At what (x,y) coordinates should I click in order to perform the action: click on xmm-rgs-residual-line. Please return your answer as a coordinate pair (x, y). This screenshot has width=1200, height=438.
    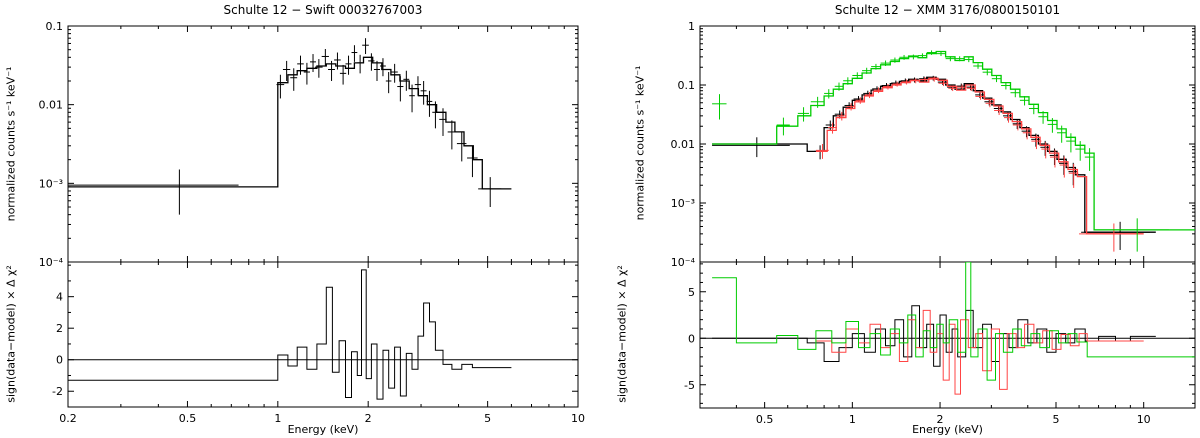
    Looking at the image, I should click on (953, 321).